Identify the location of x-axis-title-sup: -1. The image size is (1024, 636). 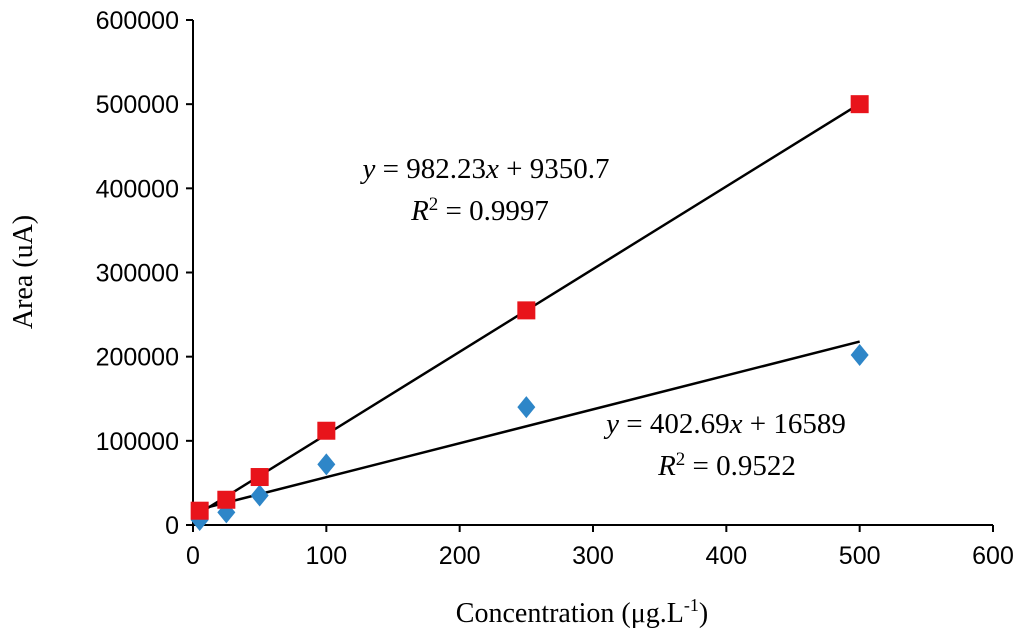
(691, 605).